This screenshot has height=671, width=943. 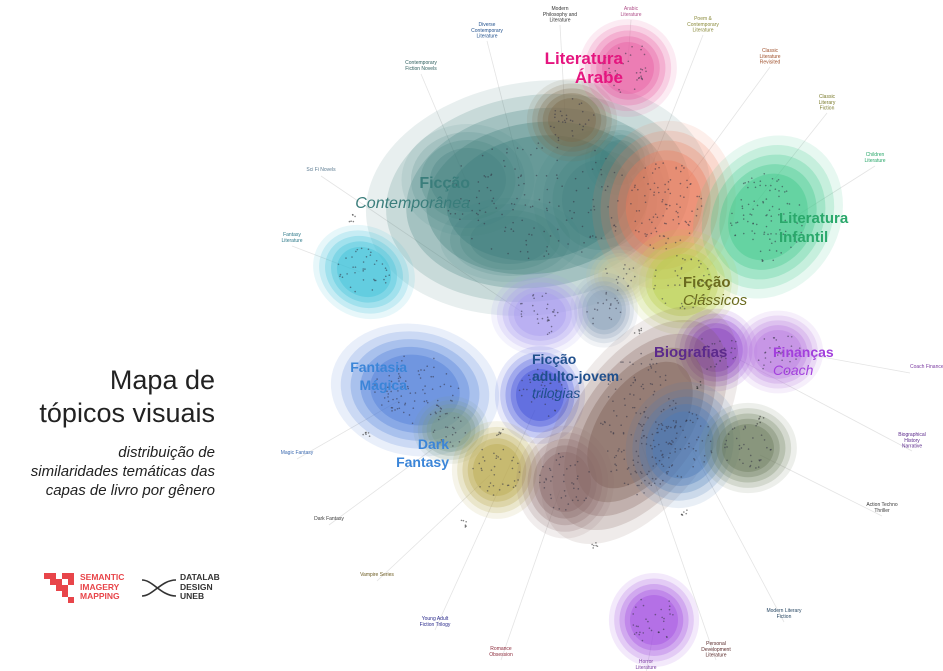 What do you see at coordinates (874, 158) in the screenshot?
I see `subtopic-label: Children Literature` at bounding box center [874, 158].